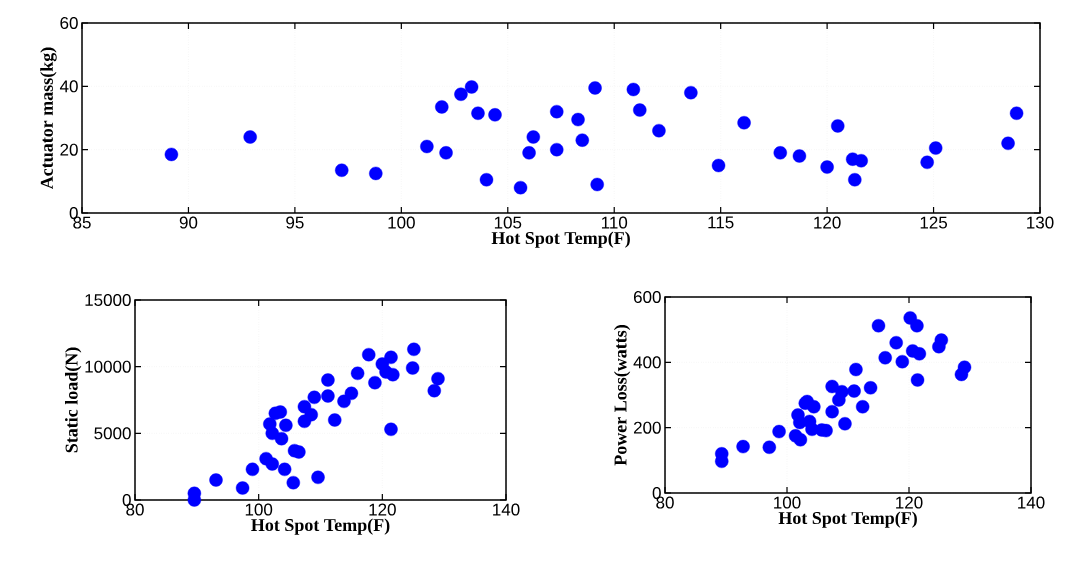 Image resolution: width=1067 pixels, height=568 pixels. What do you see at coordinates (69, 23) in the screenshot?
I see `y-tick-label: 60` at bounding box center [69, 23].